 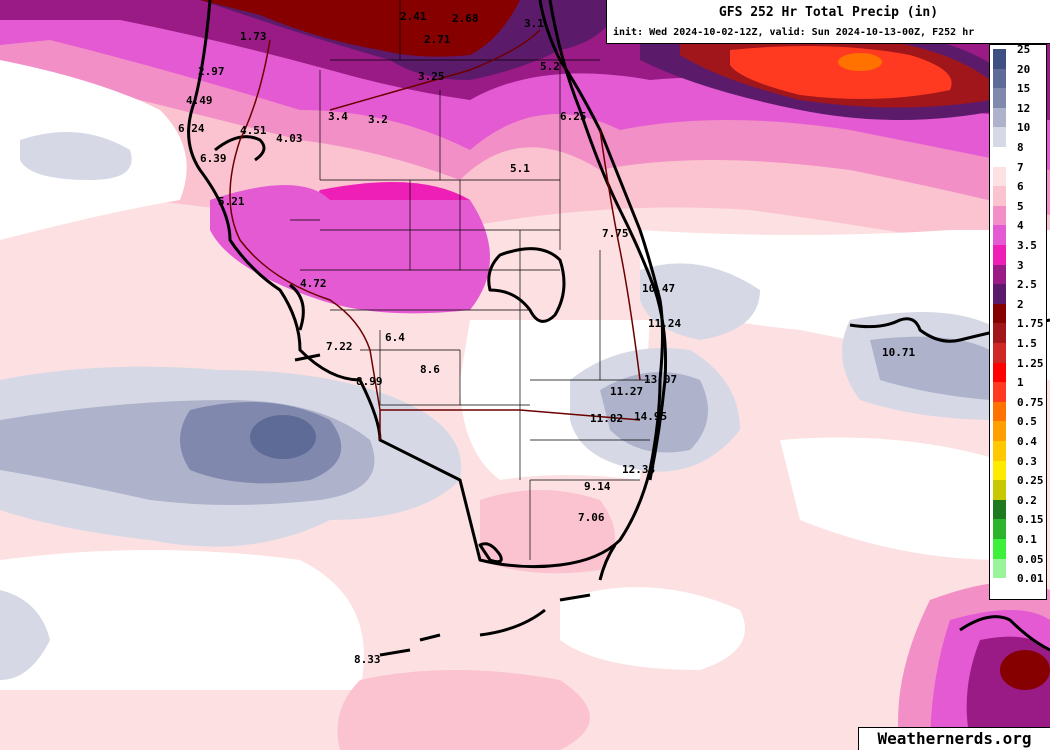 I want to click on precip-value-label: 6.39, so click(x=213, y=158).